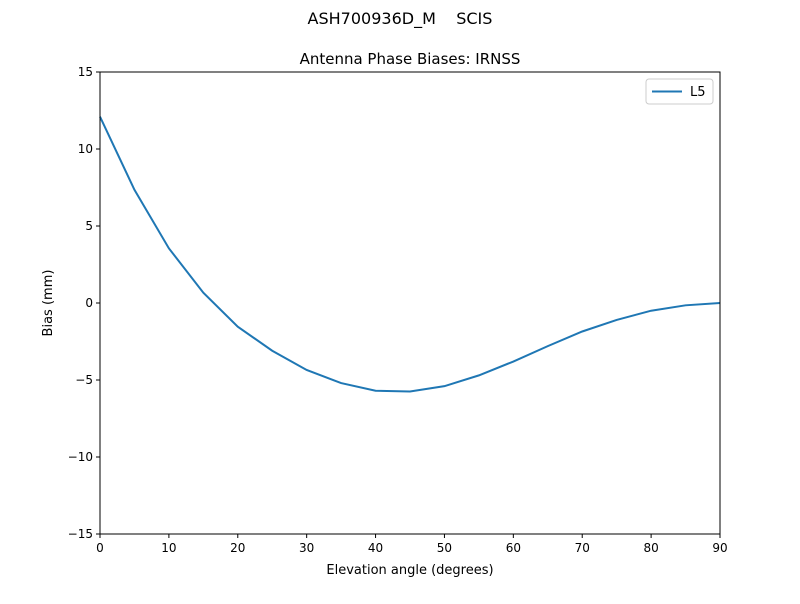  I want to click on y-tick-label: 0, so click(89, 303).